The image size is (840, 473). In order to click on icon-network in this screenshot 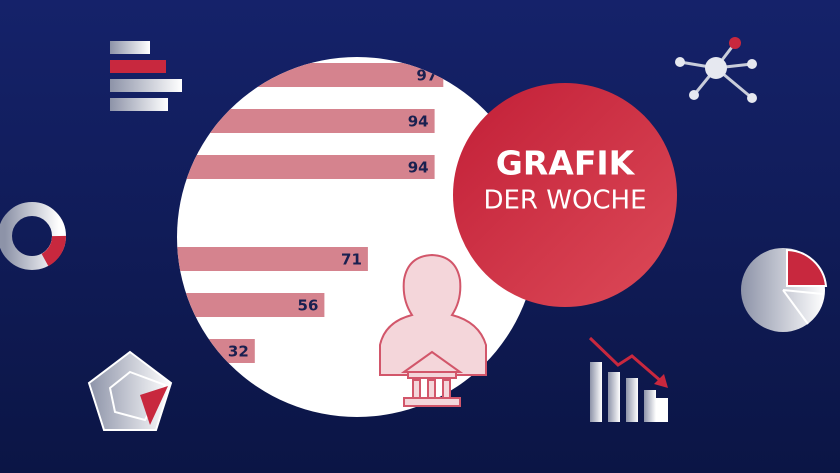, I will do `click(716, 70)`.